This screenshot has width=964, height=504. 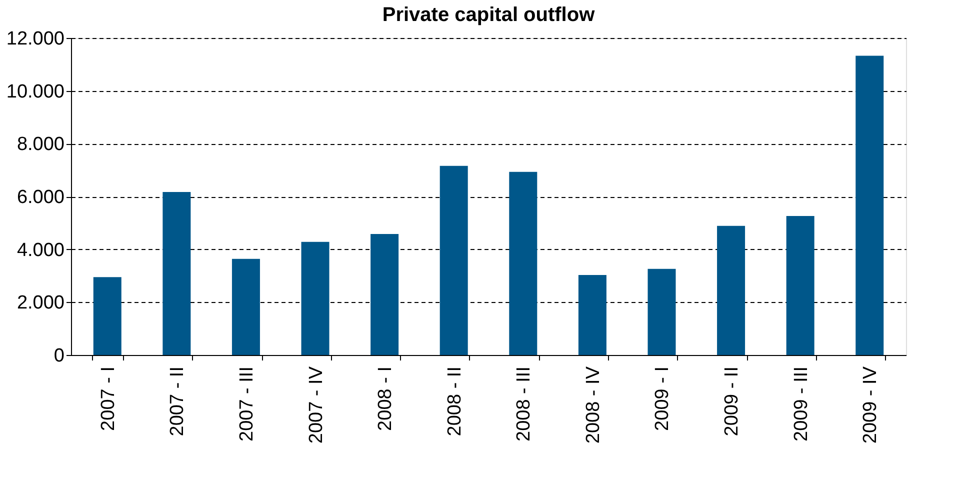 What do you see at coordinates (35, 91) in the screenshot?
I see `y-tick-label: 10.000` at bounding box center [35, 91].